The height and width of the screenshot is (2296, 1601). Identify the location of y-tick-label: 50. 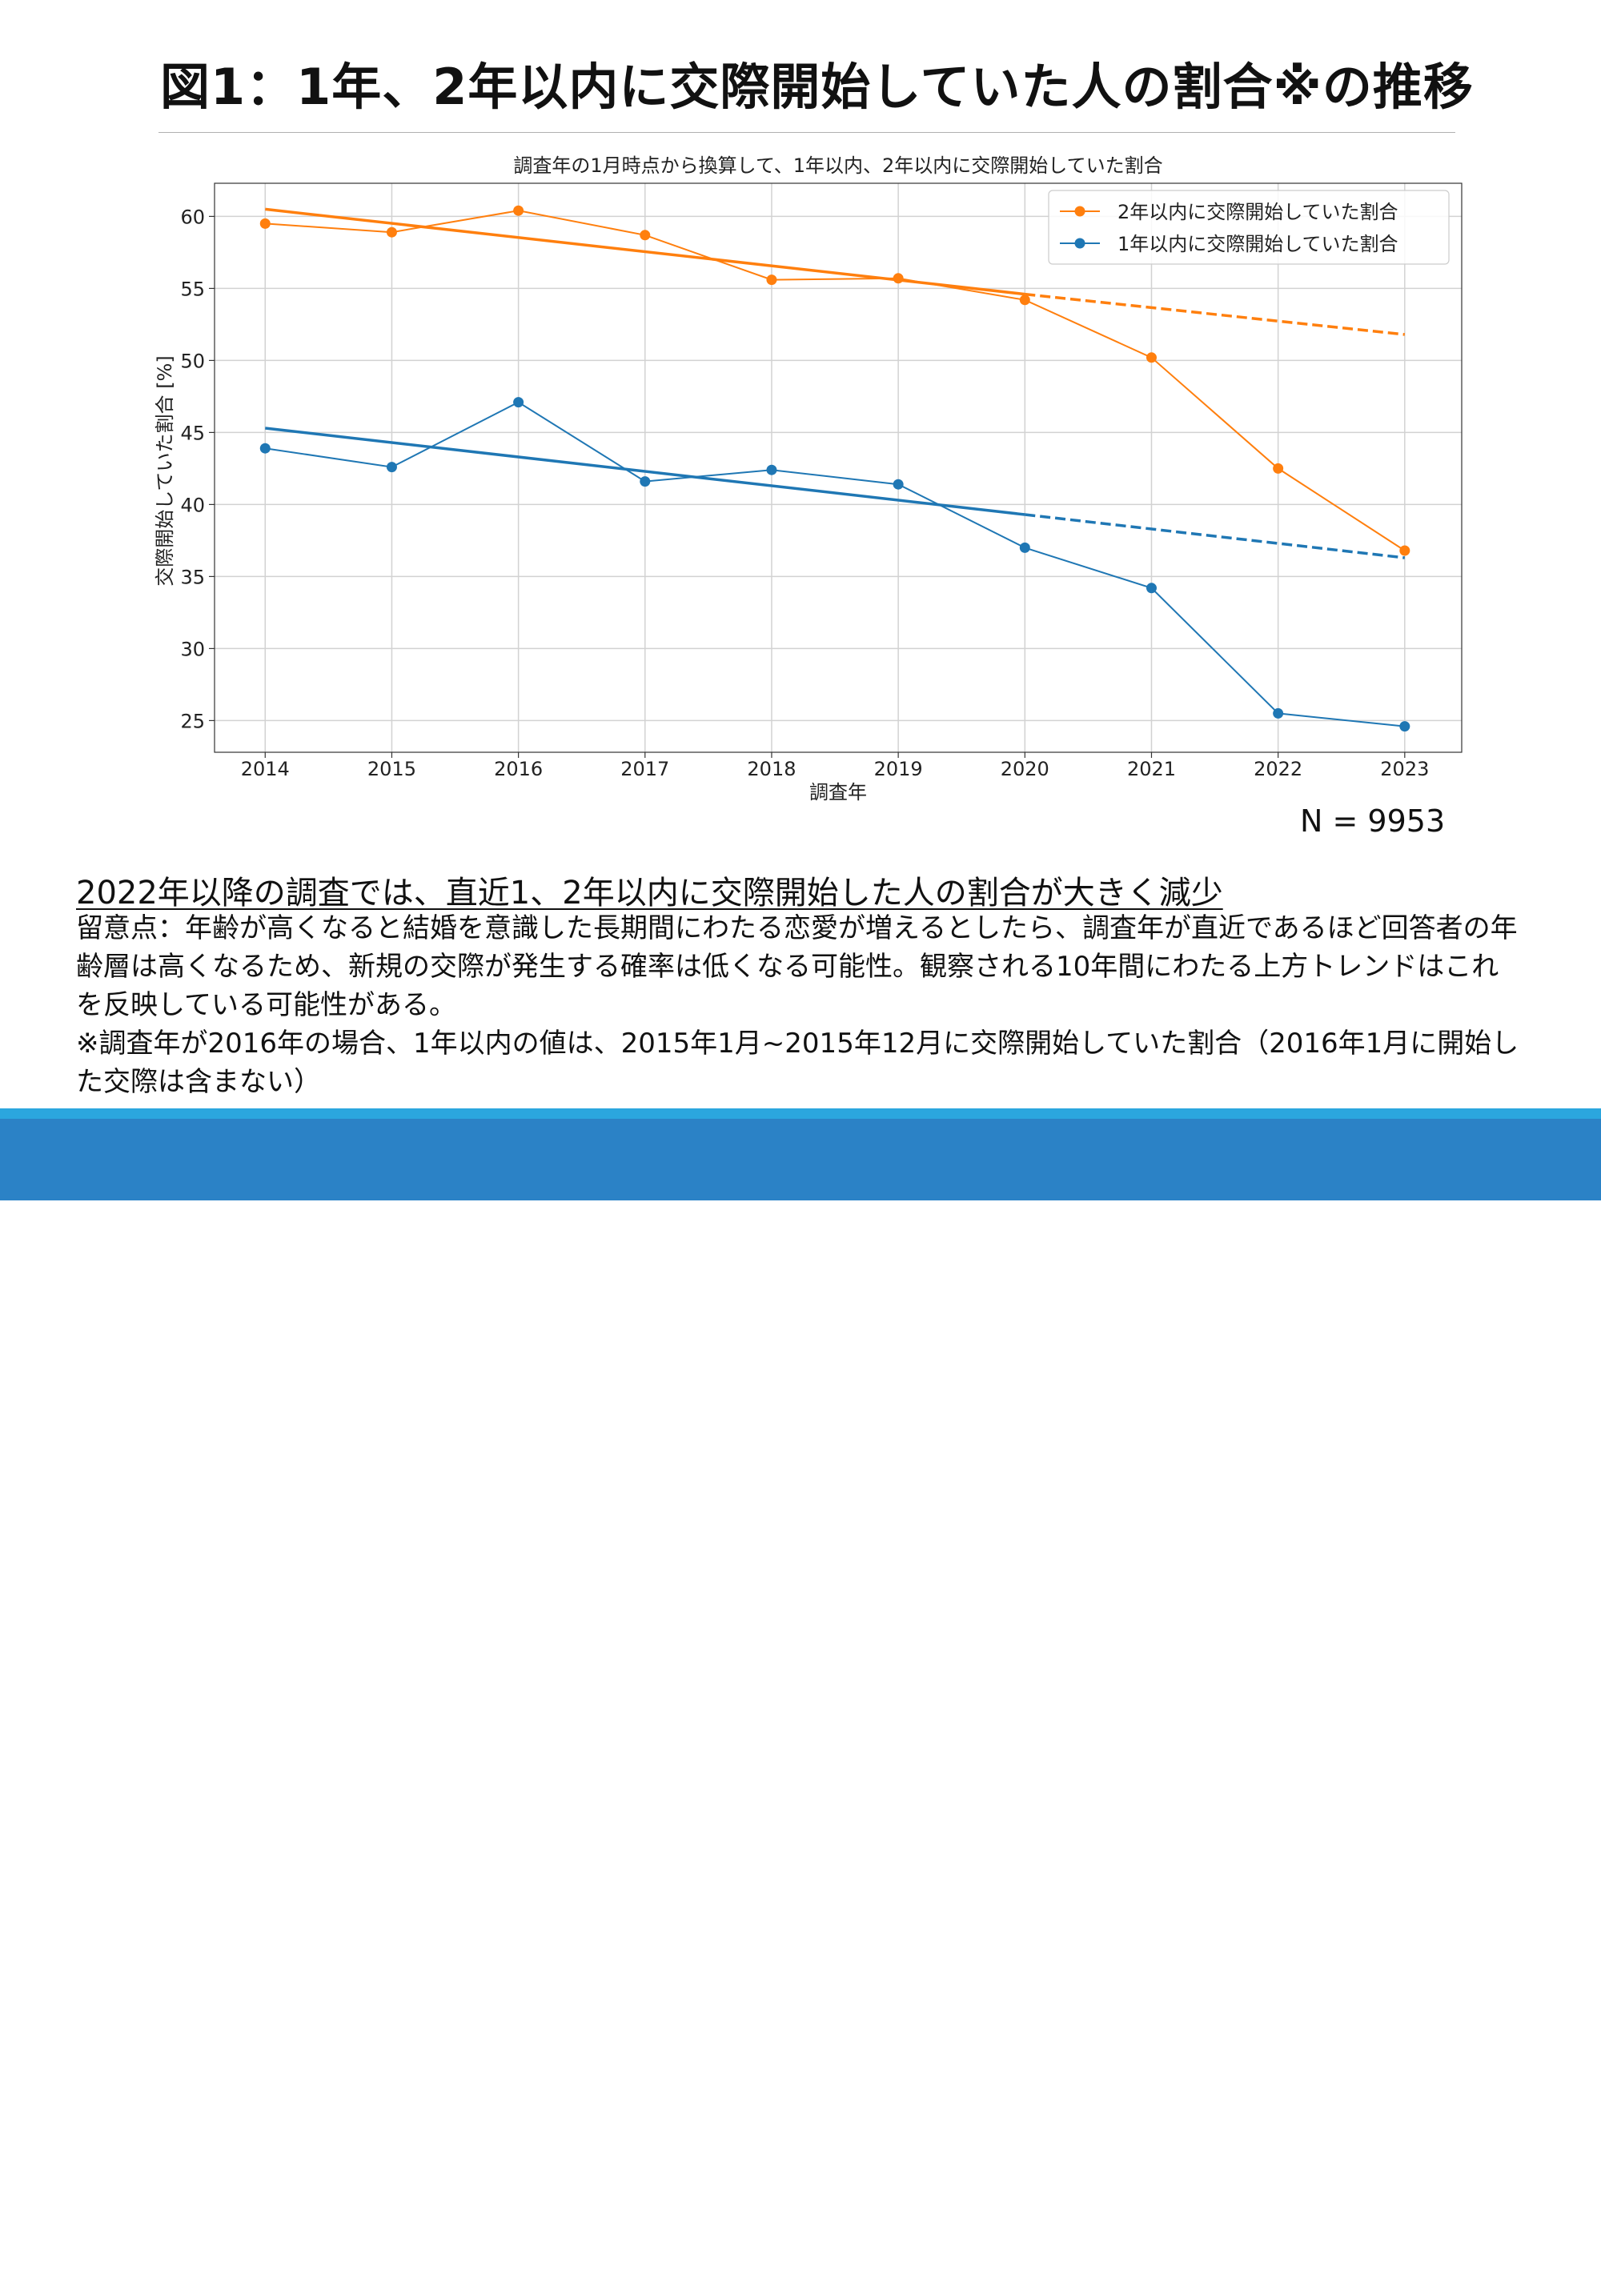
(192, 361).